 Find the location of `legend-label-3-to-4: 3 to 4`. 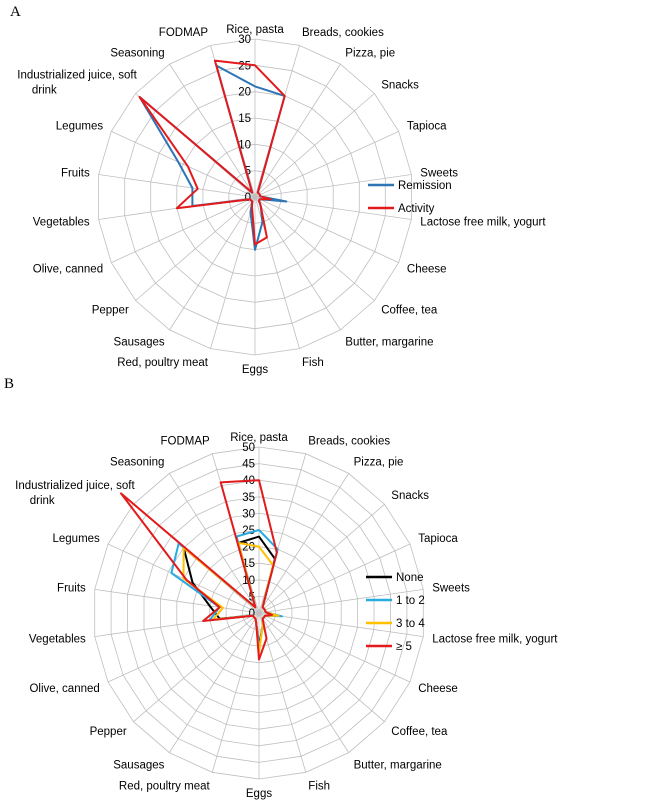

legend-label-3-to-4: 3 to 4 is located at coordinates (410, 624).